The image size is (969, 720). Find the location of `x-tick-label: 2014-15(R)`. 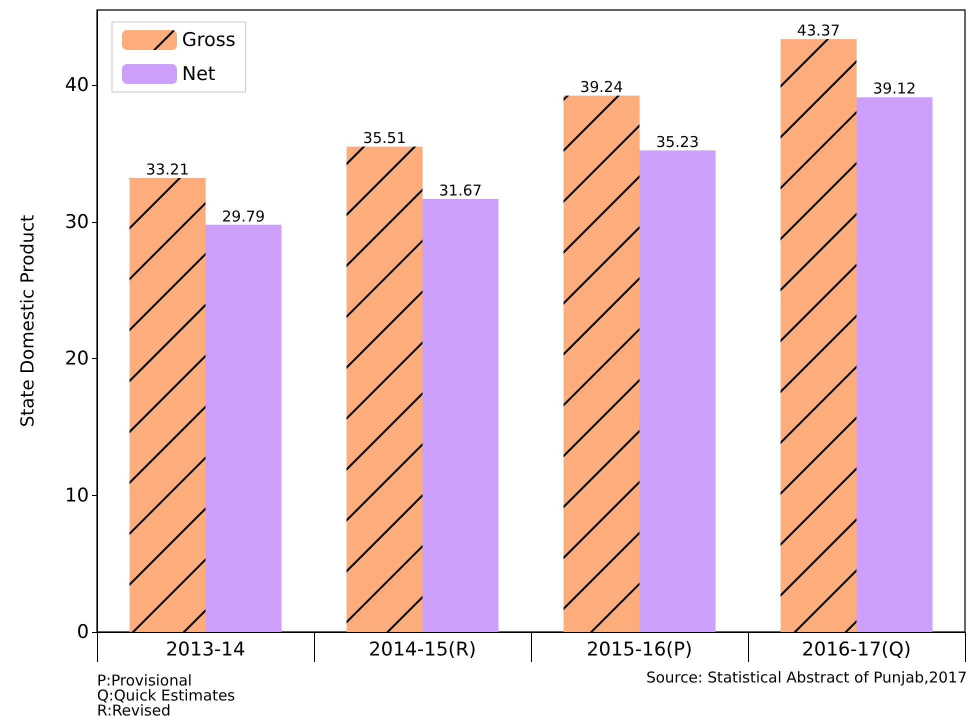

x-tick-label: 2014-15(R) is located at coordinates (422, 649).